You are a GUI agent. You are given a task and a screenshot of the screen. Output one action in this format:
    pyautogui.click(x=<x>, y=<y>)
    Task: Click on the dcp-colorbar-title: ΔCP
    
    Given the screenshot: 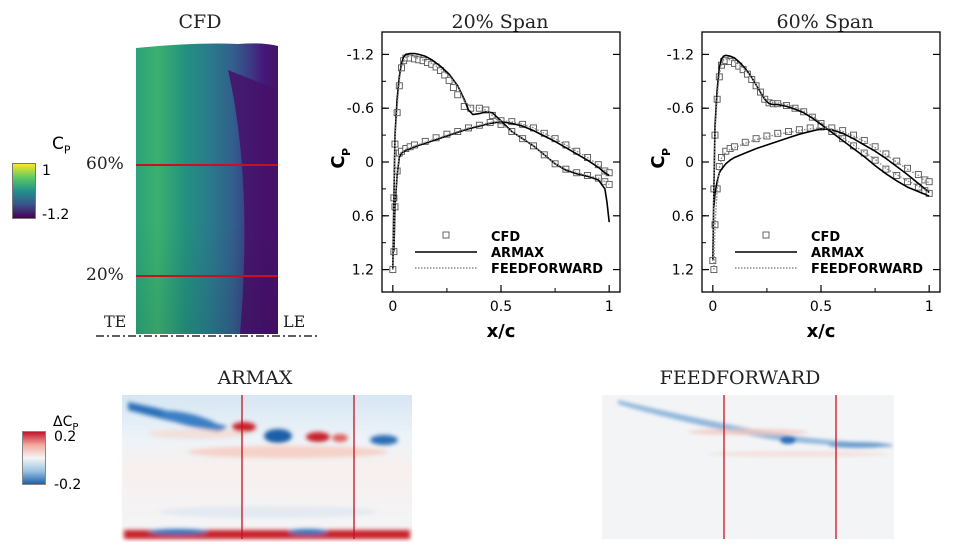 What is the action you would take?
    pyautogui.click(x=66, y=423)
    